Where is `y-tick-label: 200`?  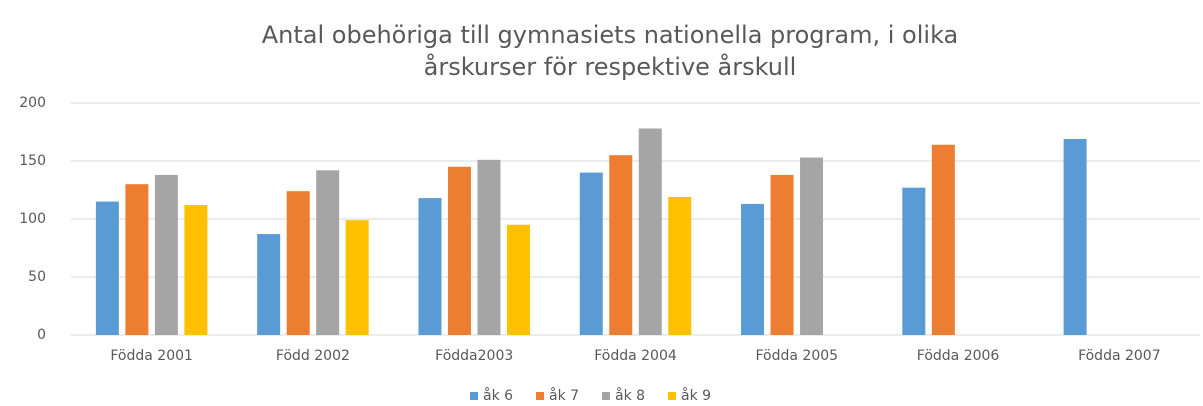
y-tick-label: 200 is located at coordinates (32, 103).